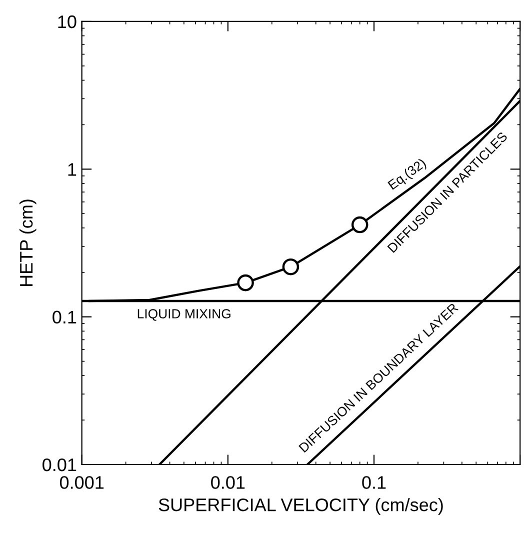  Describe the element at coordinates (27, 243) in the screenshot. I see `y-axis-title: HETP (cm)` at that location.